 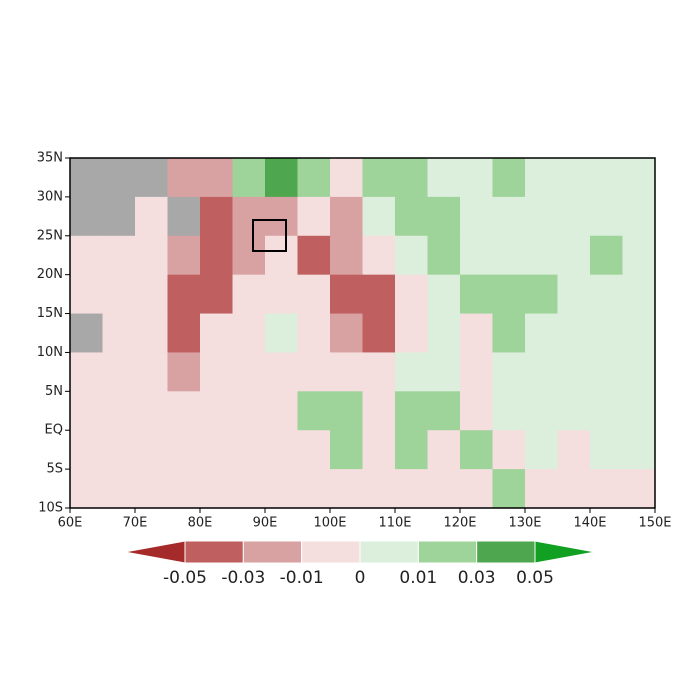 What do you see at coordinates (54, 391) in the screenshot?
I see `y-tick-label: 5N` at bounding box center [54, 391].